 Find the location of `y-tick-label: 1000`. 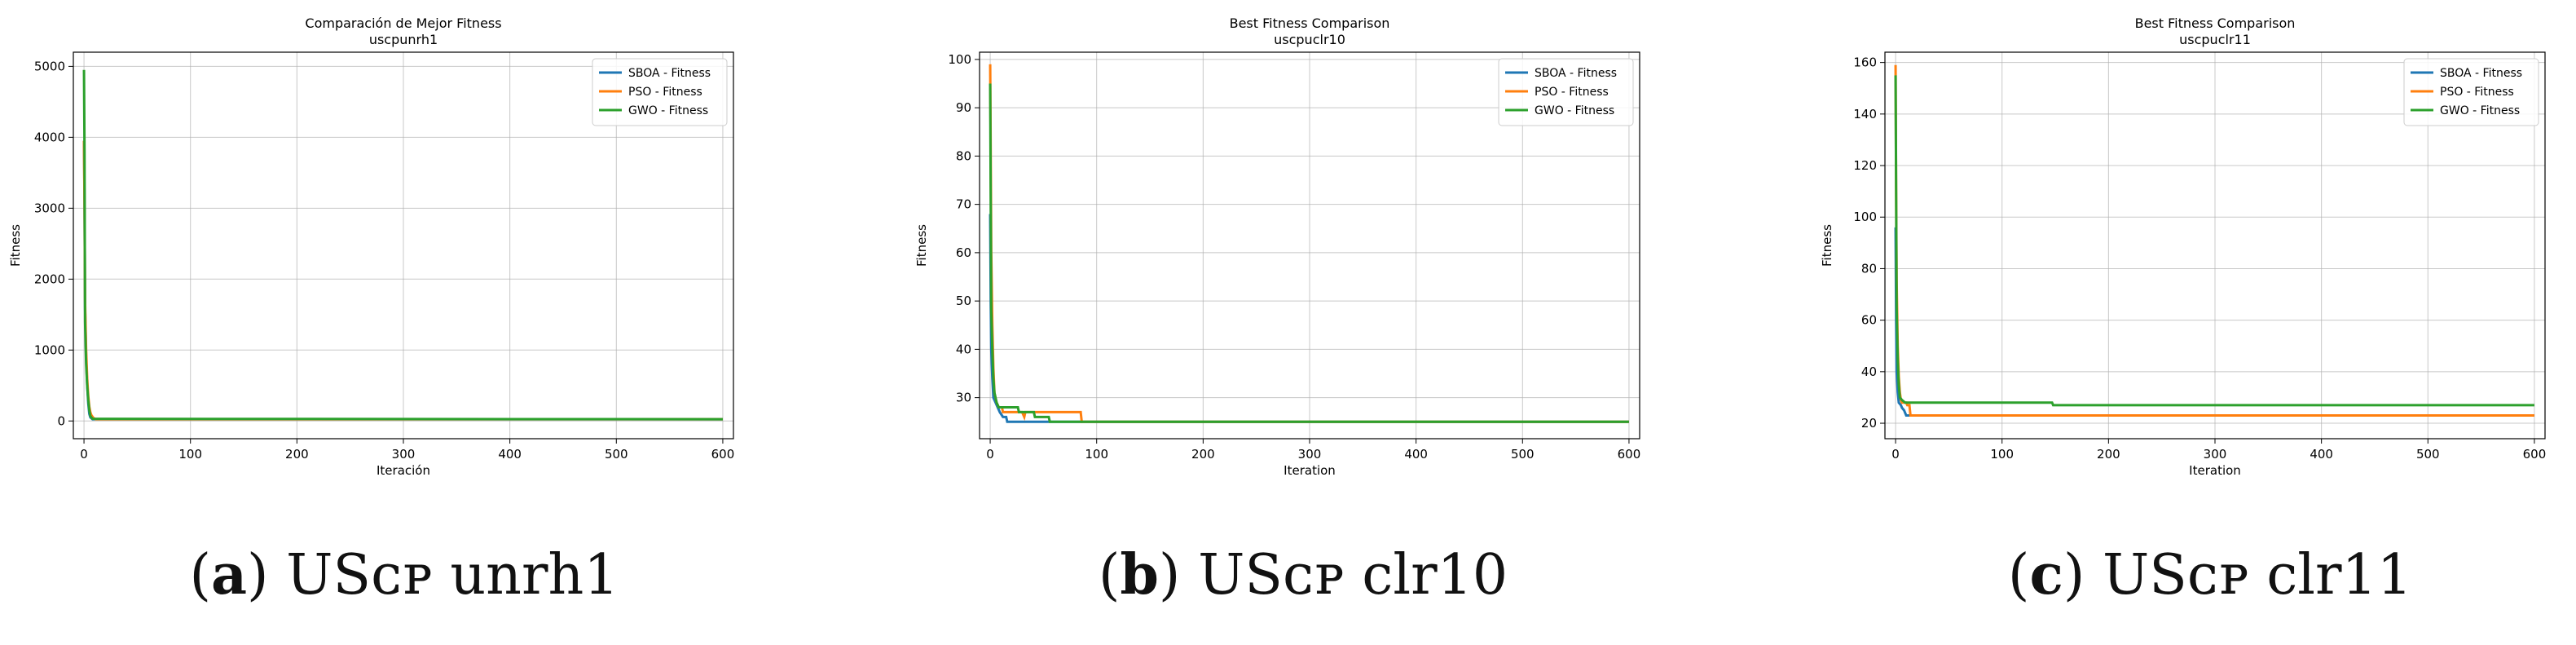

y-tick-label: 1000 is located at coordinates (49, 349).